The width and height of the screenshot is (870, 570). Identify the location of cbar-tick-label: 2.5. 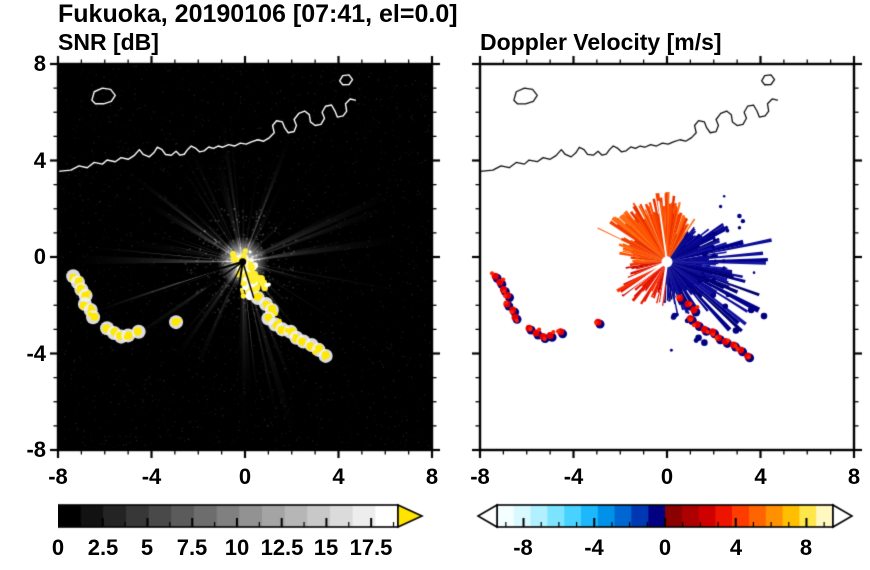
(103, 547).